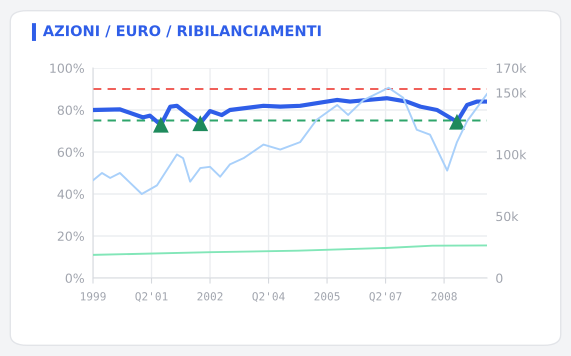  Describe the element at coordinates (290, 250) in the screenshot. I see `line-series` at that location.